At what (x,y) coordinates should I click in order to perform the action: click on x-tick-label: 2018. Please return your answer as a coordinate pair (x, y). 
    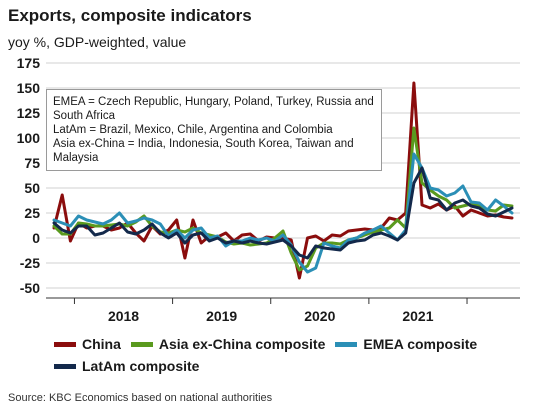
    Looking at the image, I should click on (123, 316).